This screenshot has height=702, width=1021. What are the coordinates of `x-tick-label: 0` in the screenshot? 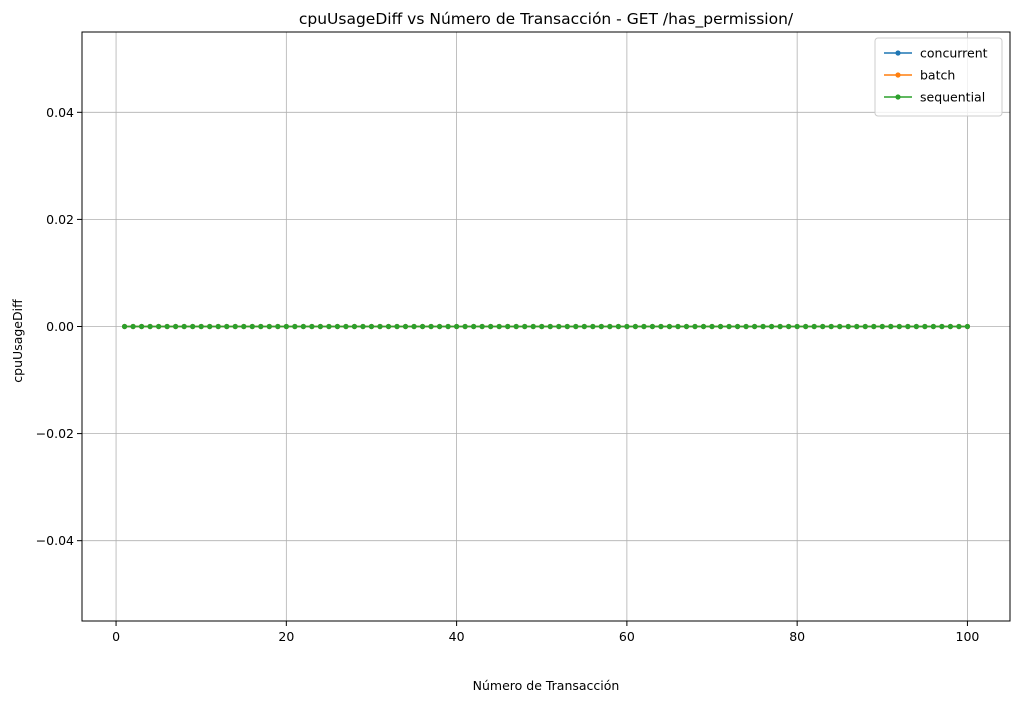 It's located at (116, 636).